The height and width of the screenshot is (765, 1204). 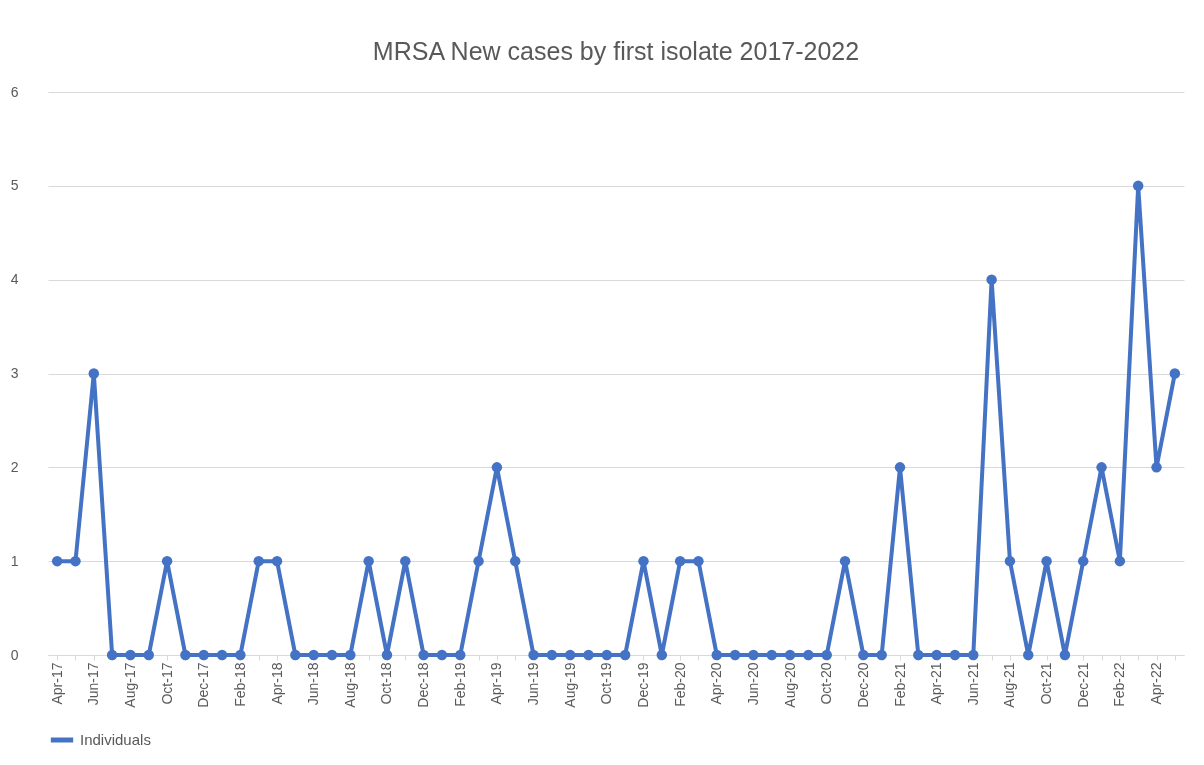 What do you see at coordinates (752, 684) in the screenshot?
I see `x-tick-label: Jun-20` at bounding box center [752, 684].